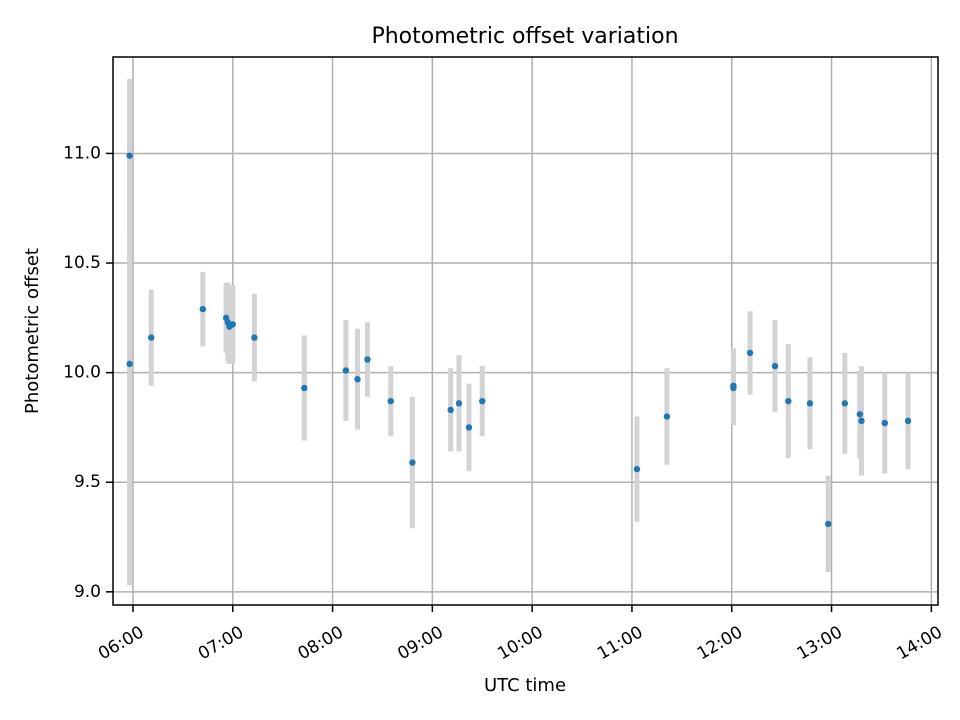  I want to click on x-tick-label: 07:00, so click(221, 643).